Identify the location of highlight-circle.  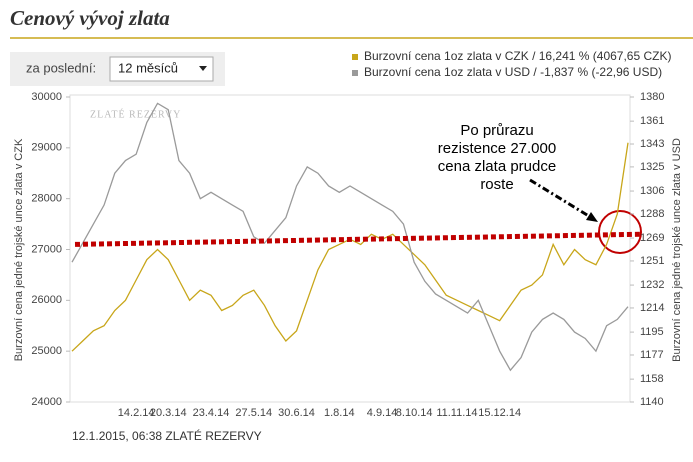
(620, 232).